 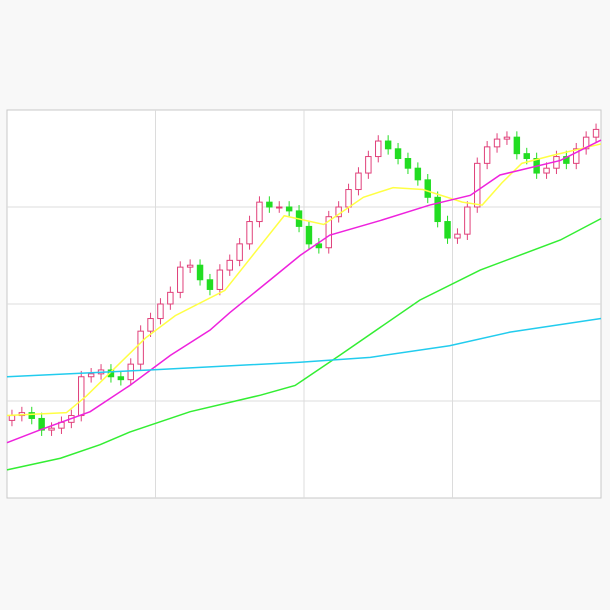 I want to click on moving-average, so click(x=304, y=347).